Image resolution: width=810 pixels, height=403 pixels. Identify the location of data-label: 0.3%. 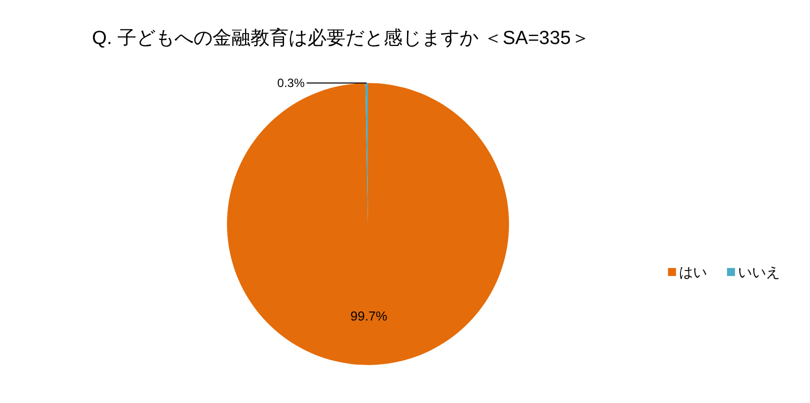
(291, 83).